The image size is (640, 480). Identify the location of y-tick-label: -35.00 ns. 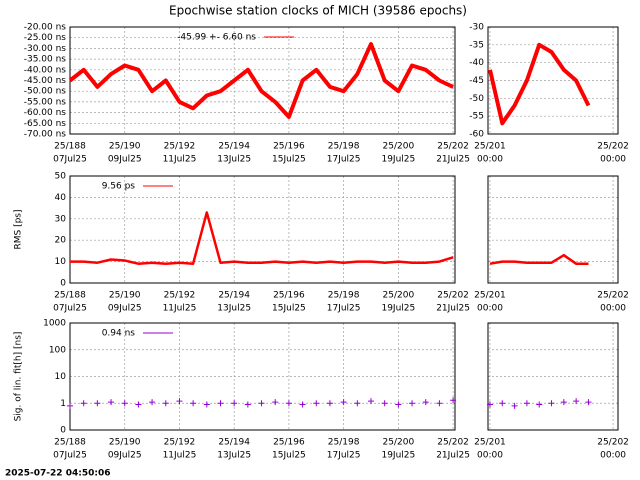
(45, 60).